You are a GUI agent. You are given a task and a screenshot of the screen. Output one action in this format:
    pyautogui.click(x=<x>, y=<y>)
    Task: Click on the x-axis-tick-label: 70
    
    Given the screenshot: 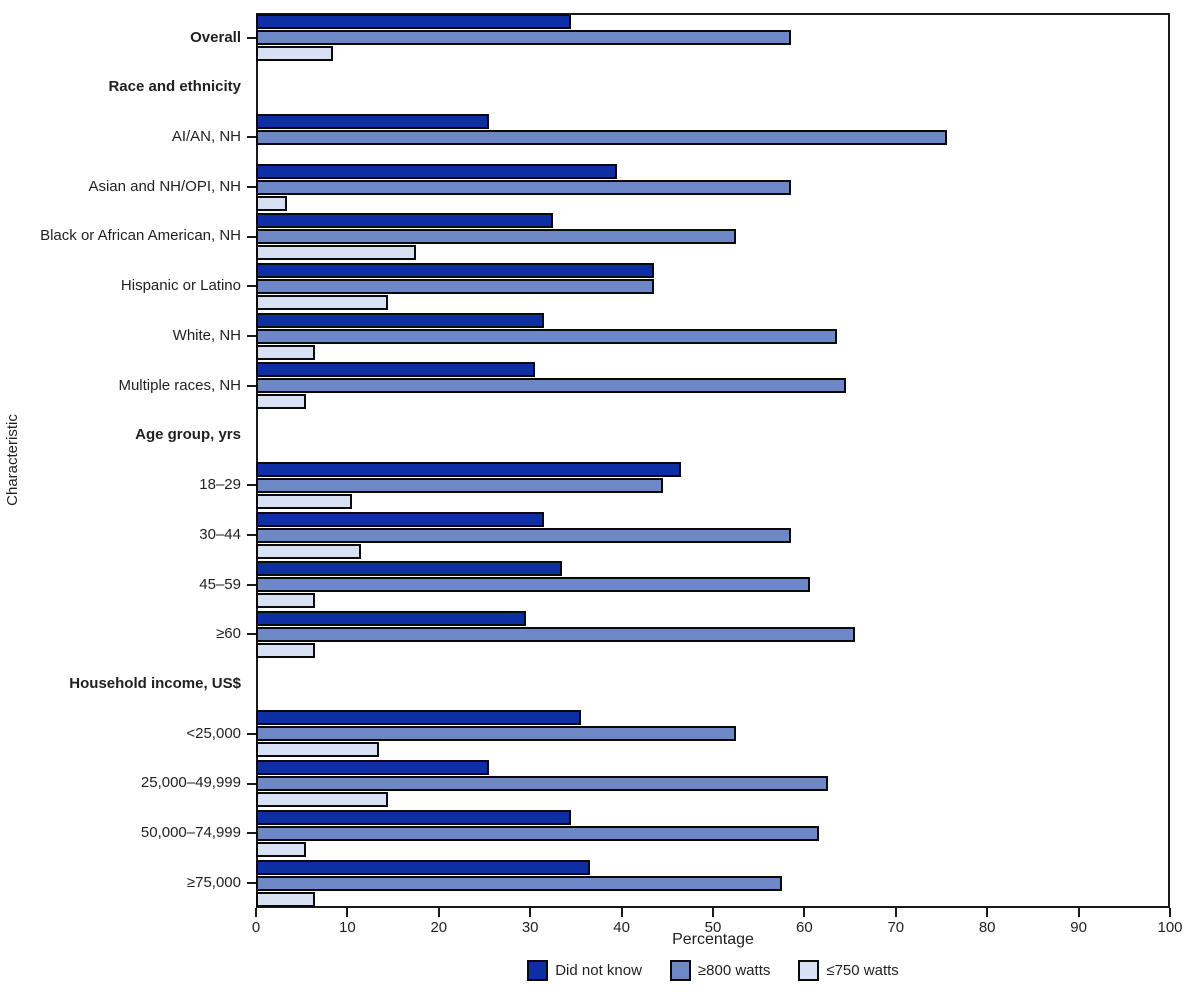 What is the action you would take?
    pyautogui.click(x=896, y=927)
    